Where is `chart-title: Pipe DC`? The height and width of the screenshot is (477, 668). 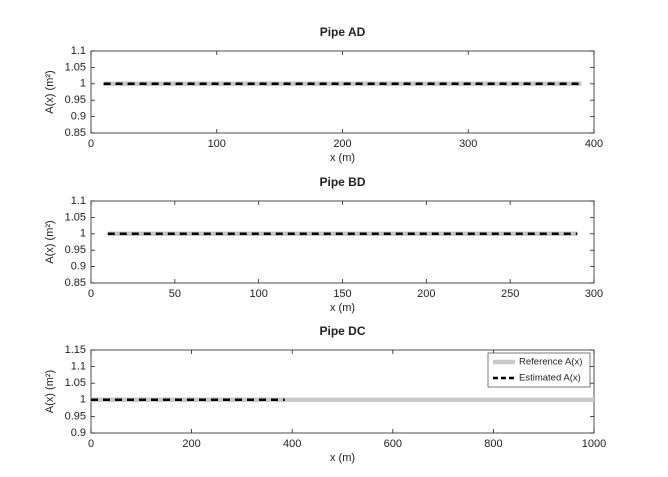 chart-title: Pipe DC is located at coordinates (342, 331).